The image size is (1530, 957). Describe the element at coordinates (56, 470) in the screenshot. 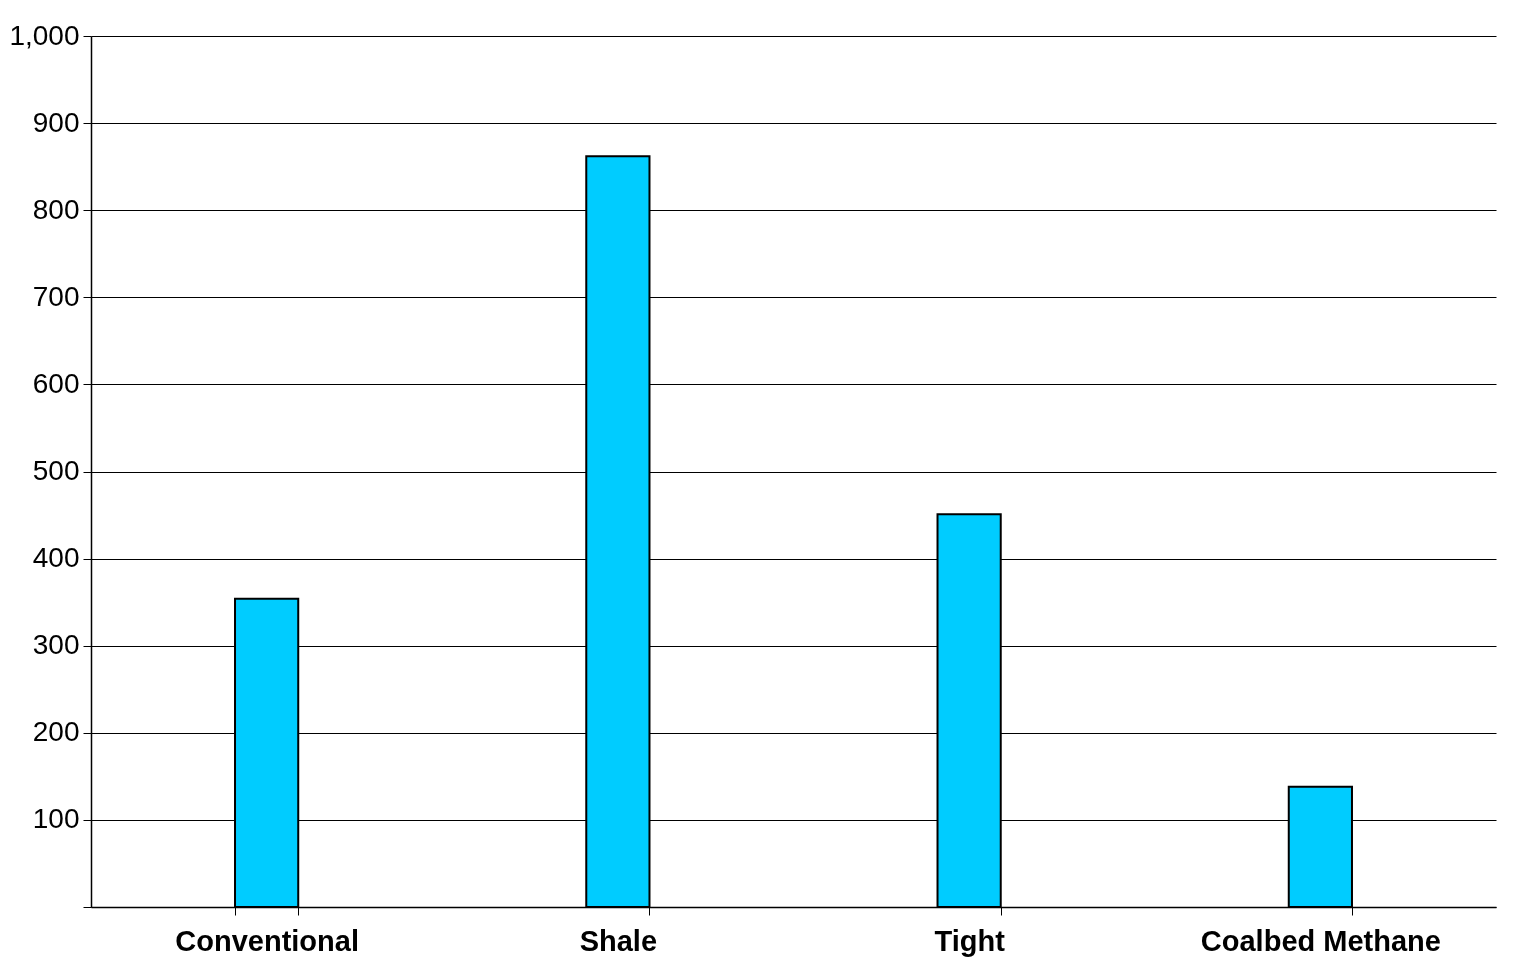

I see `y-tick-label: 500` at that location.